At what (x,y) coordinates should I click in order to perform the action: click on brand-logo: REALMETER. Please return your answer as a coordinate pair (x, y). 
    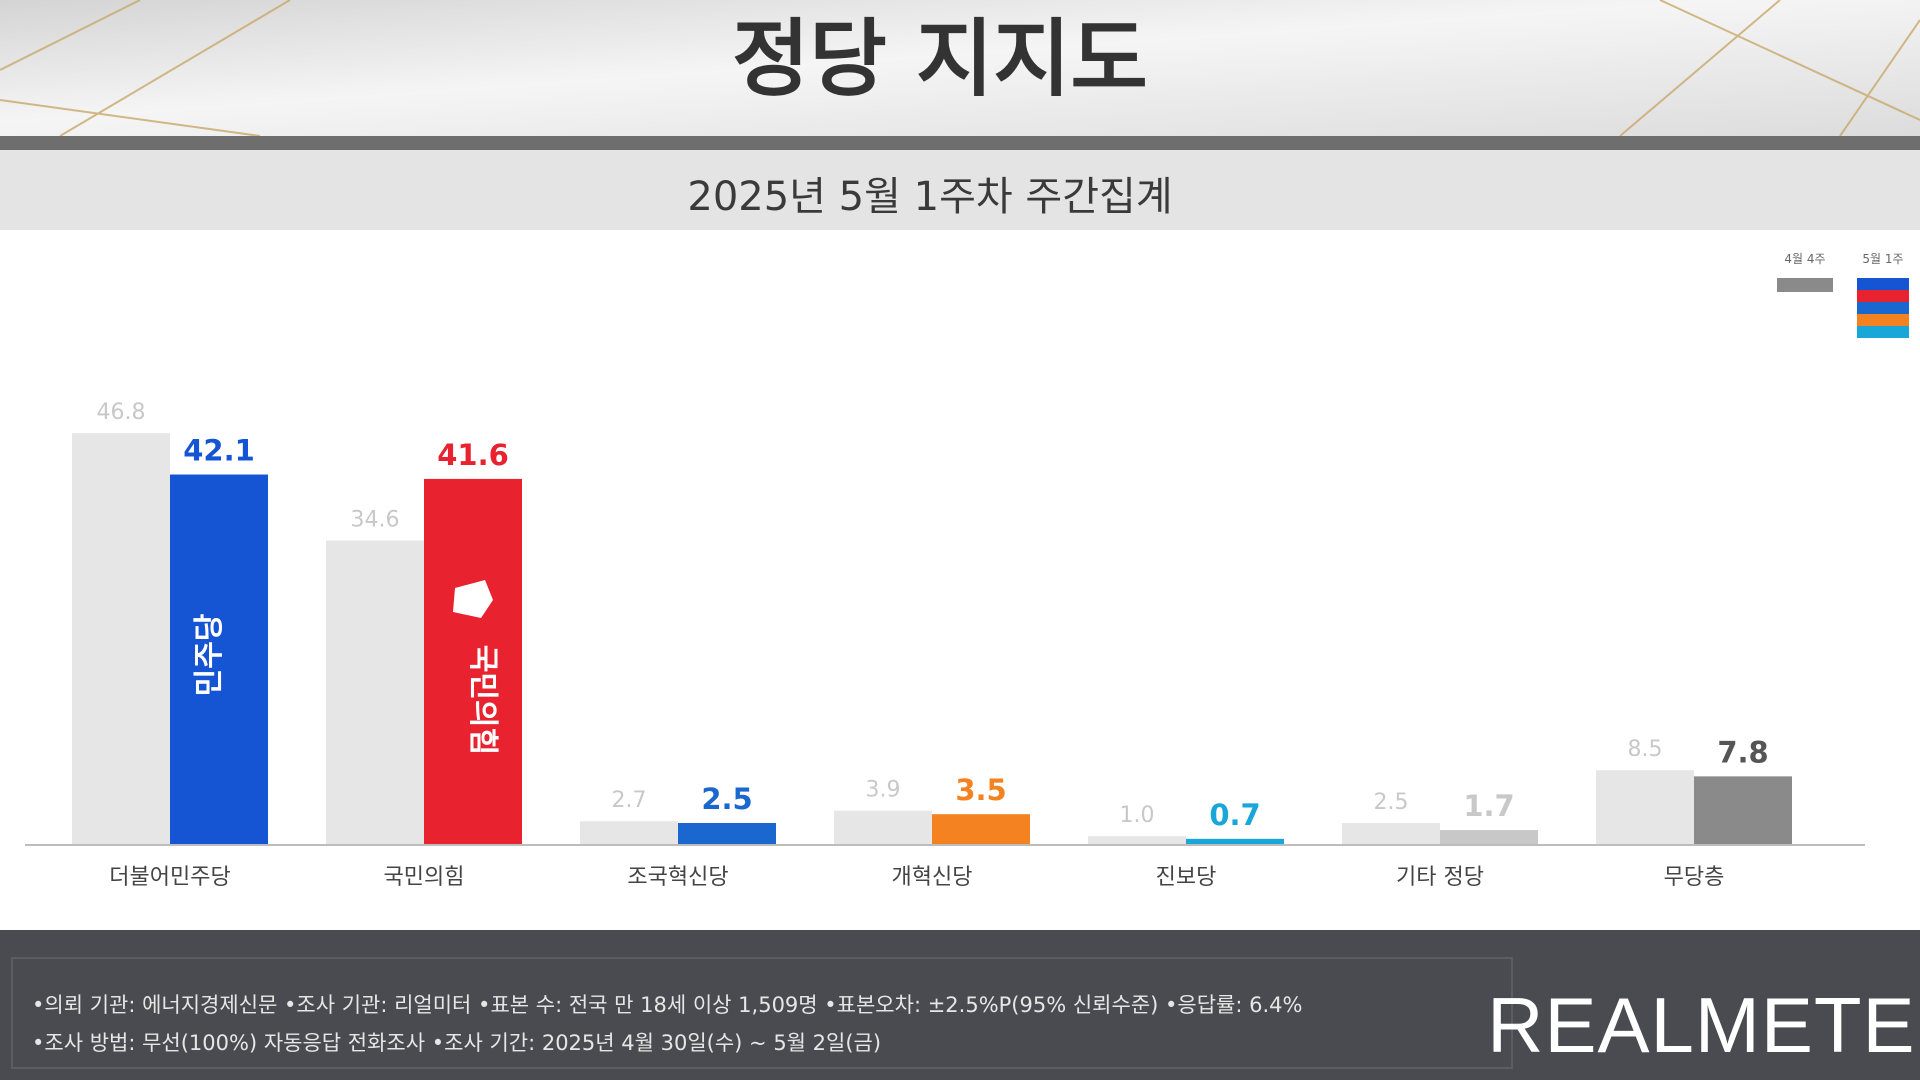
    Looking at the image, I should click on (1703, 1025).